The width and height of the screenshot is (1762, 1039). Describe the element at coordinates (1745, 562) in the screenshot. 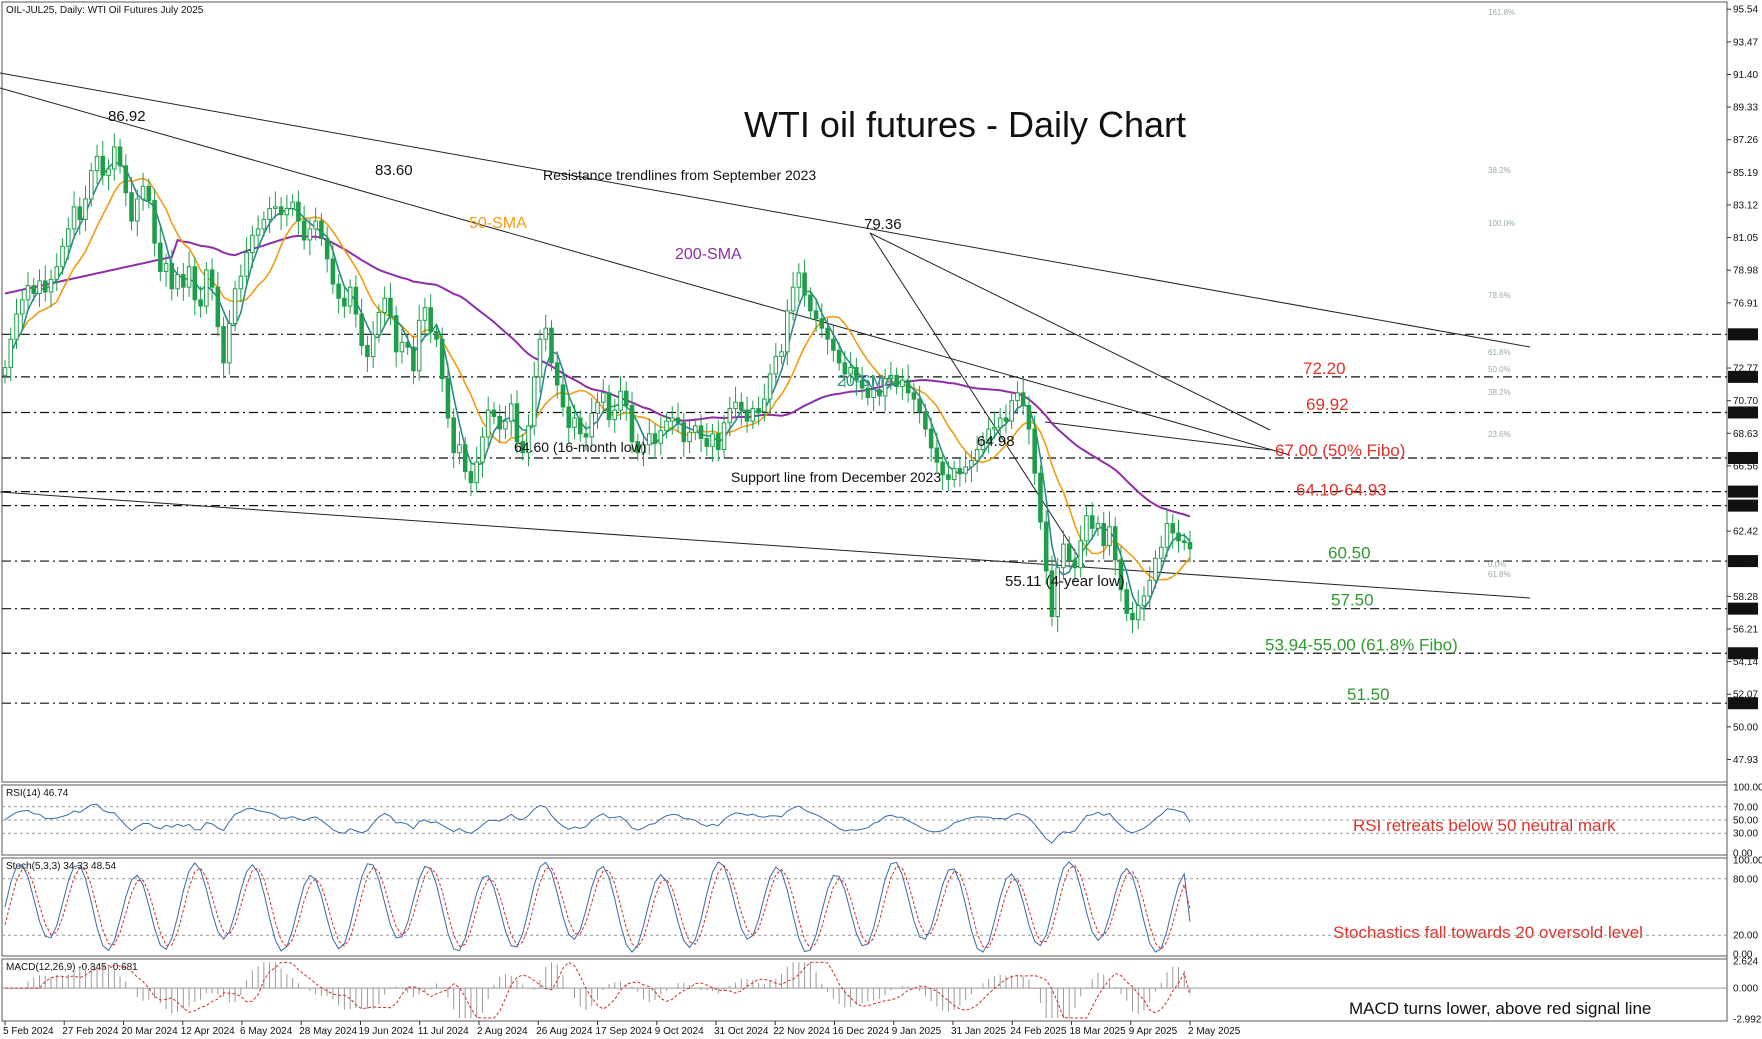

I see `price-tick-label: 60.52` at that location.